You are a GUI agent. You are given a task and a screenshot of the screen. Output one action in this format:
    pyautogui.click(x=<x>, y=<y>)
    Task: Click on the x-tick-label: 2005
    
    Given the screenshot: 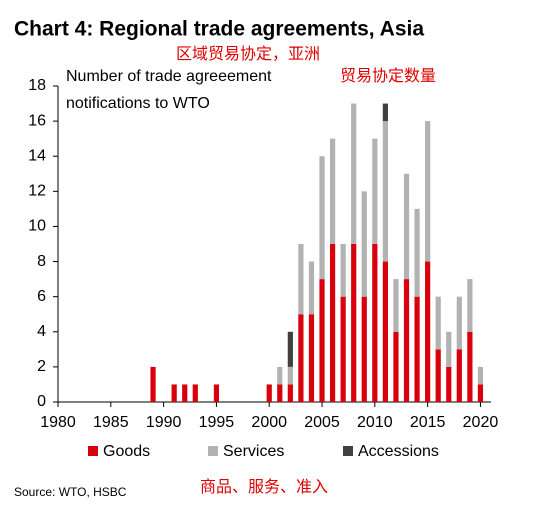 What is the action you would take?
    pyautogui.click(x=322, y=422)
    